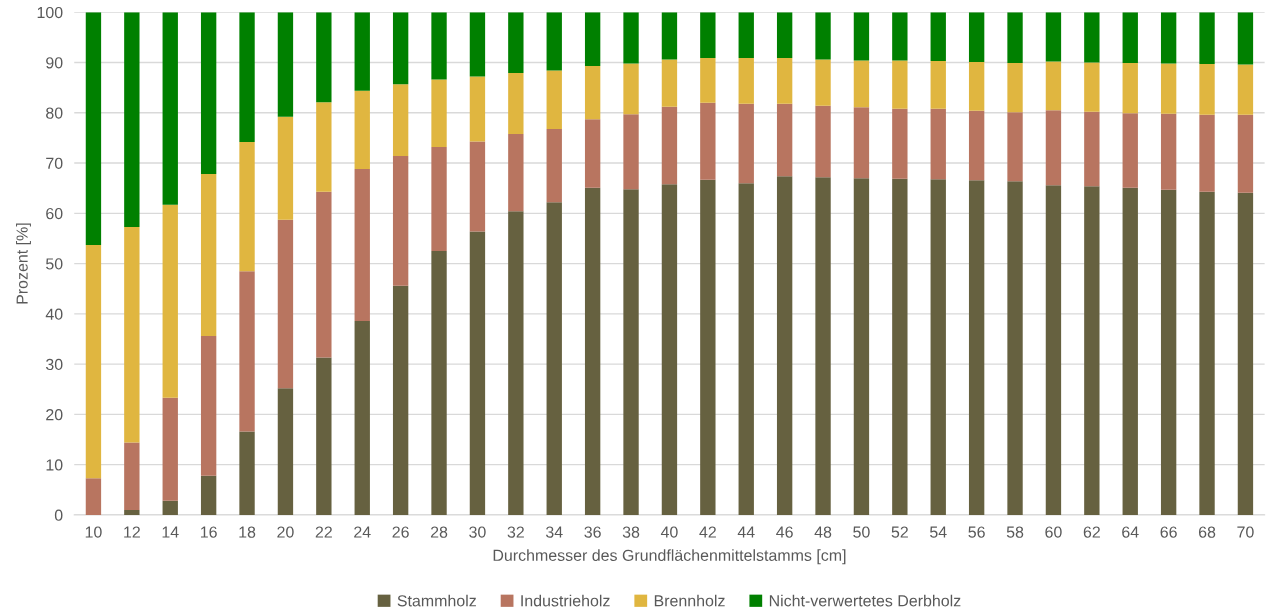 Image resolution: width=1280 pixels, height=613 pixels. What do you see at coordinates (1207, 532) in the screenshot?
I see `x-tick-label: 68` at bounding box center [1207, 532].